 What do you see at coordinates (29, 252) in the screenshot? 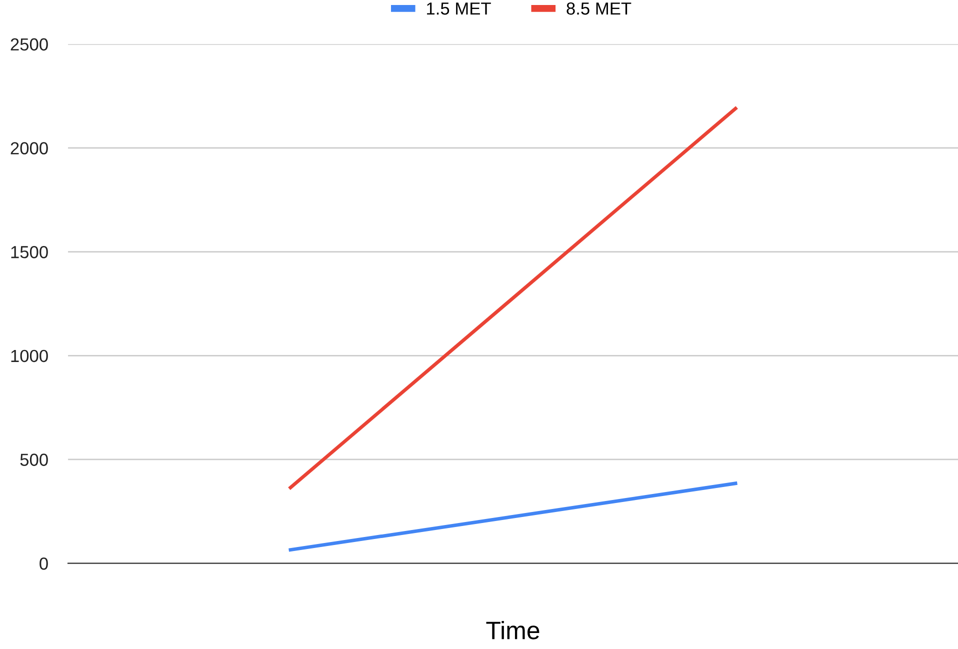
I see `y-tick-label: 1500` at bounding box center [29, 252].